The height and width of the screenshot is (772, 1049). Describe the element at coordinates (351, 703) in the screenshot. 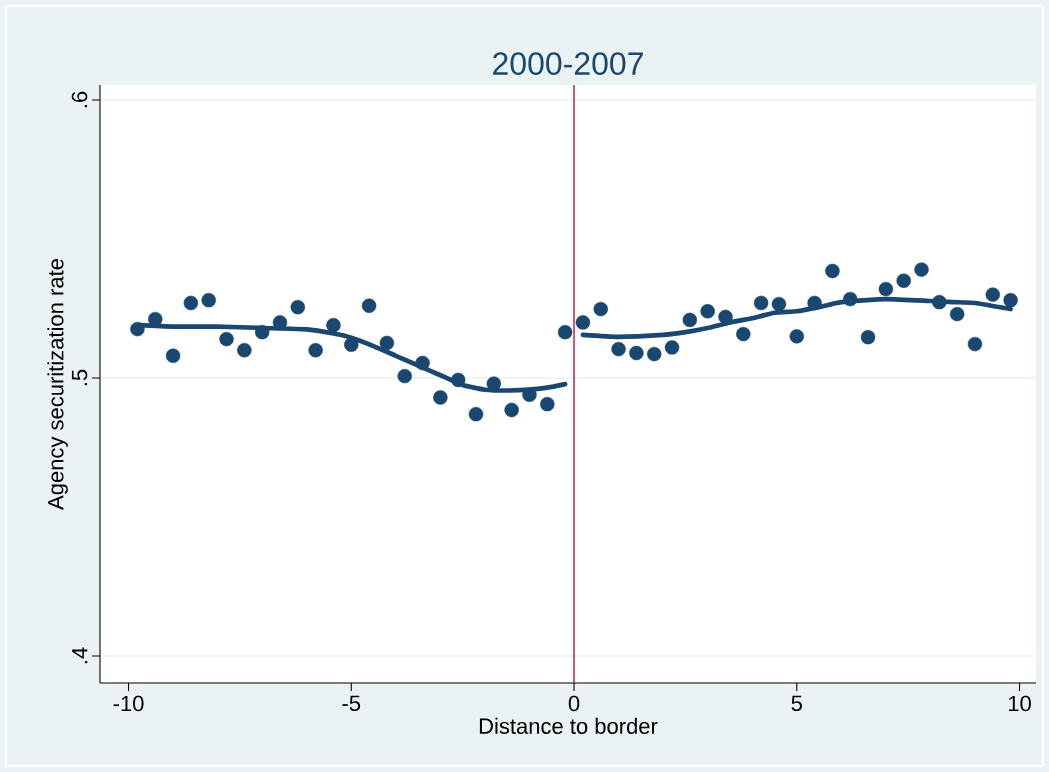

I see `x-tick-label: -5` at that location.